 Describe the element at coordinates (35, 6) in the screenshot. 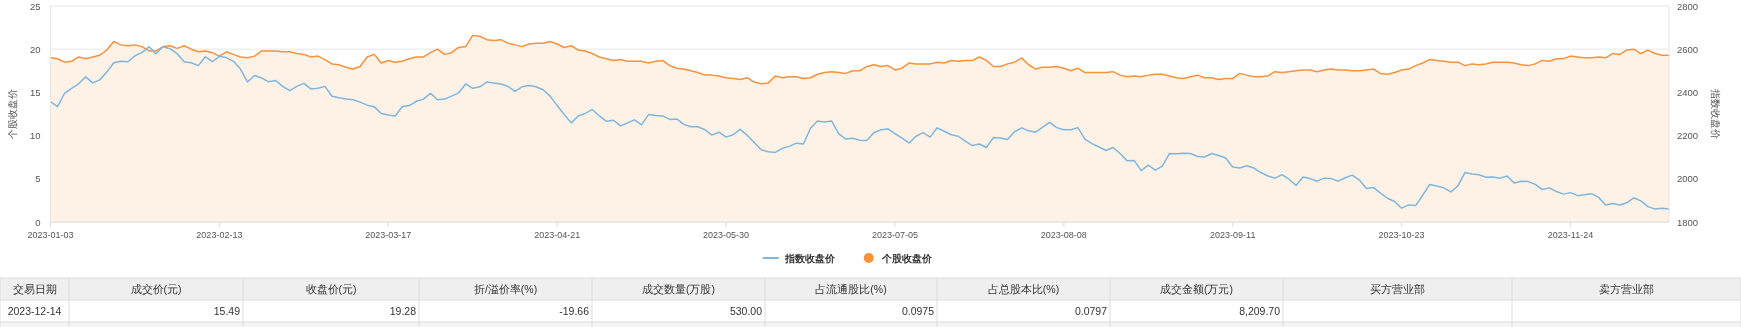

I see `y-tick-label: 25` at that location.